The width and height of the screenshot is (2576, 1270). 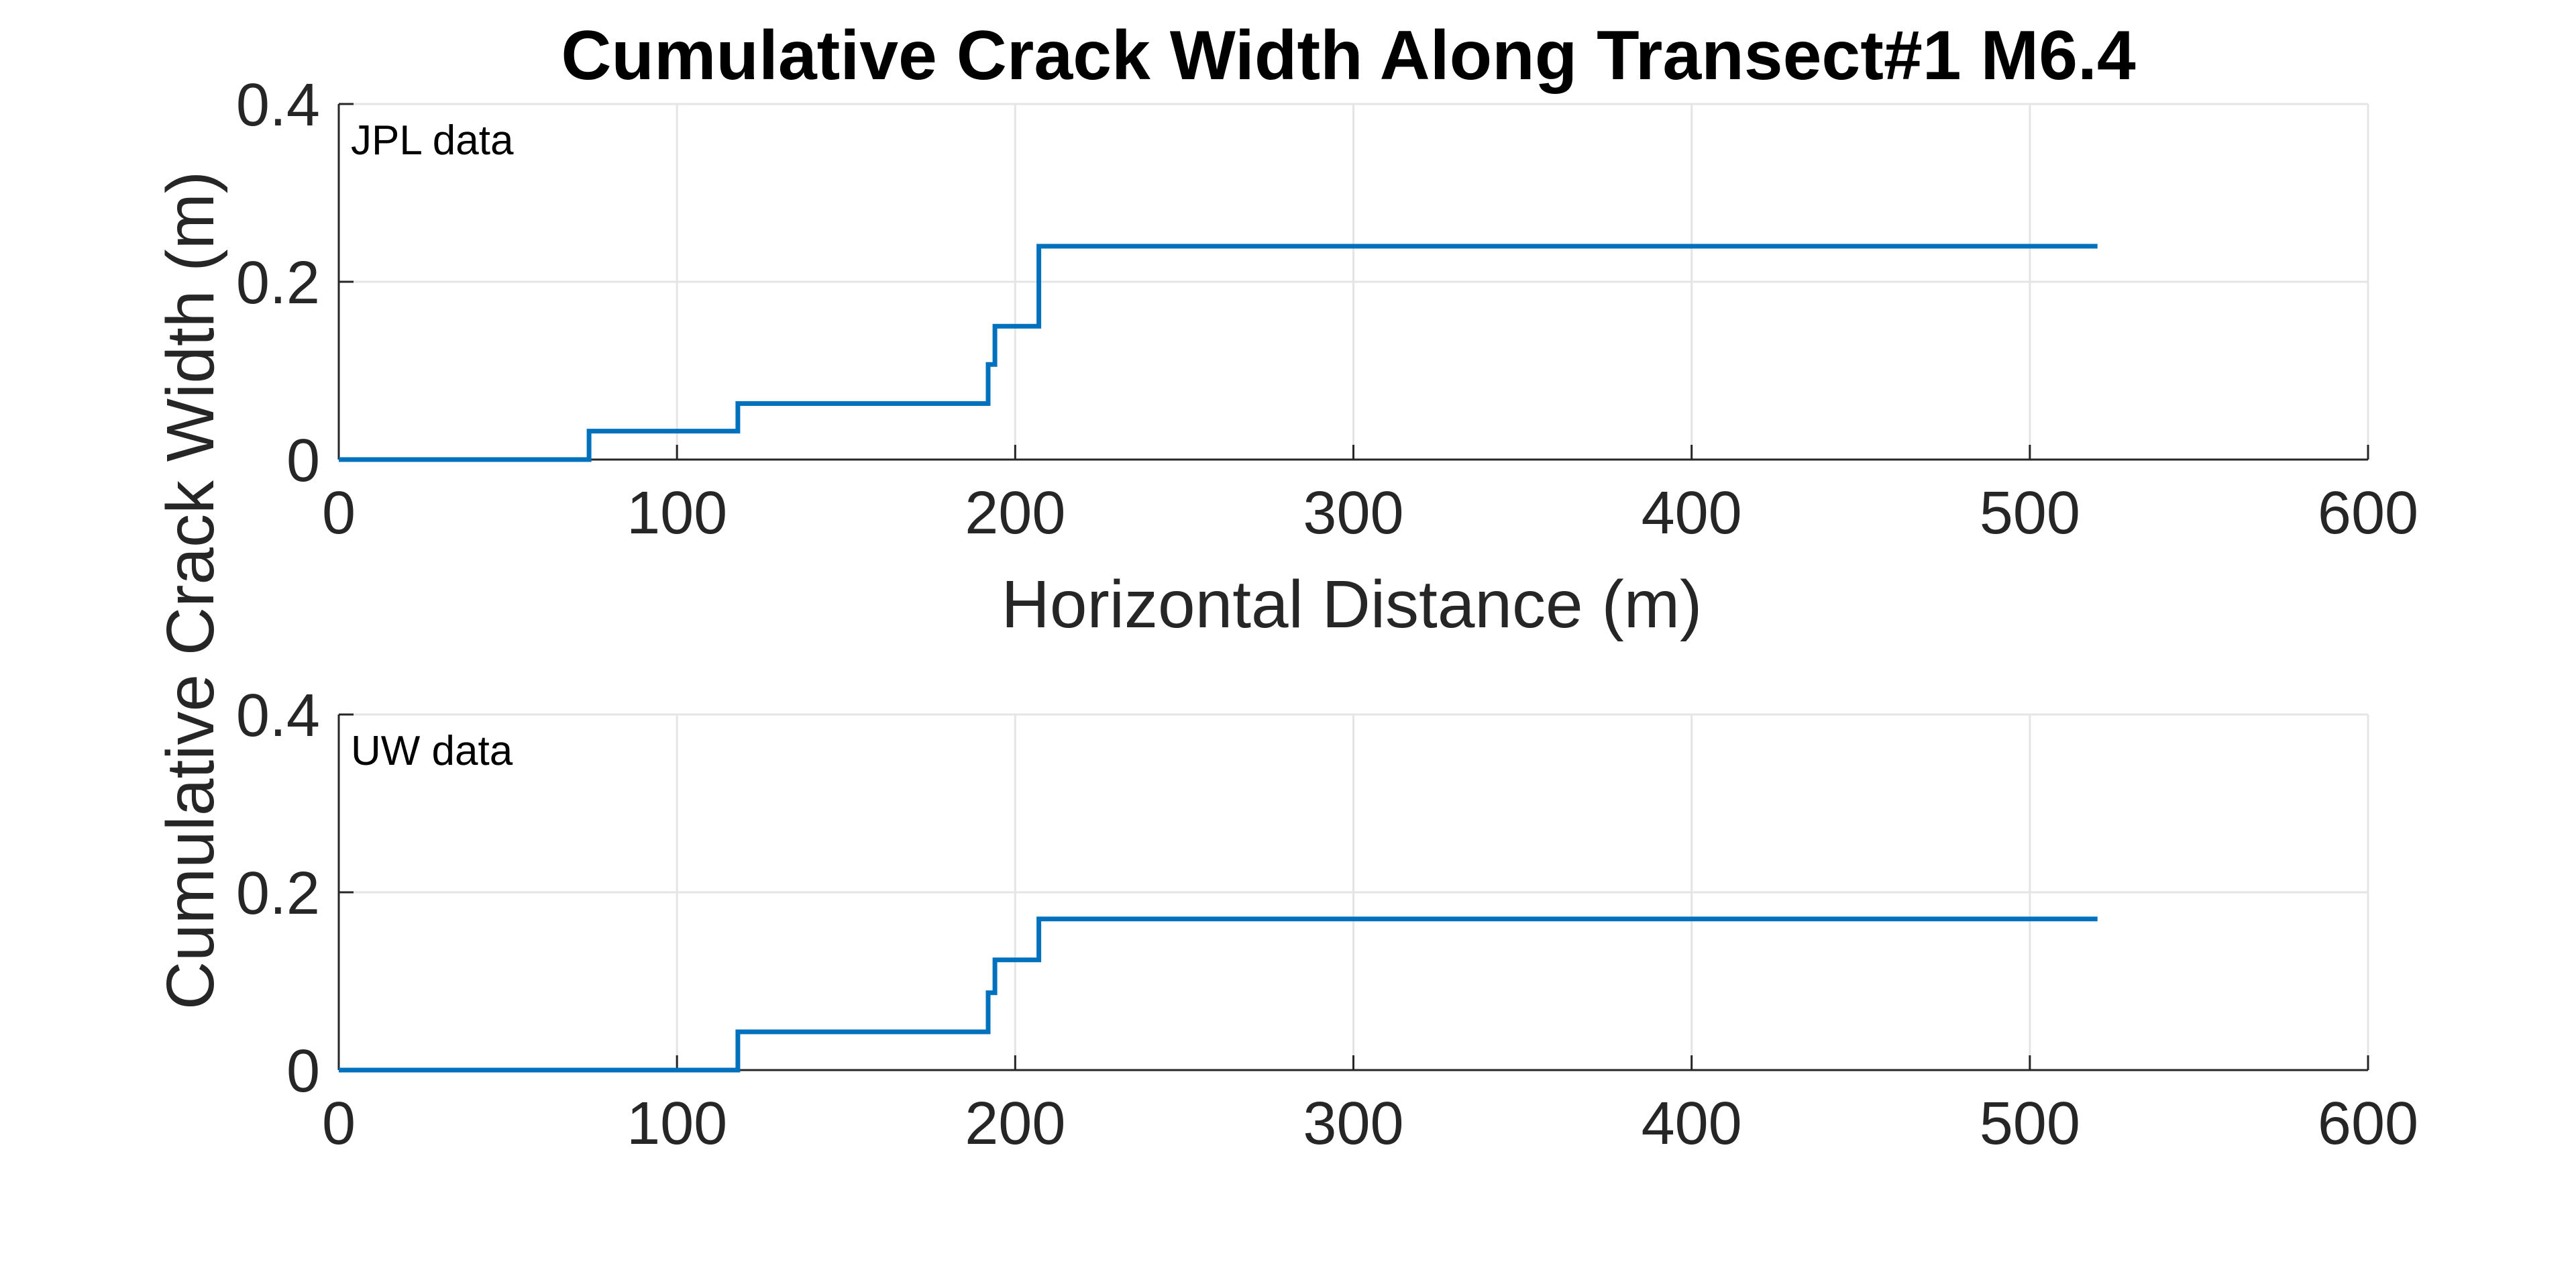 What do you see at coordinates (432, 140) in the screenshot?
I see `panel-annotation: JPL data` at bounding box center [432, 140].